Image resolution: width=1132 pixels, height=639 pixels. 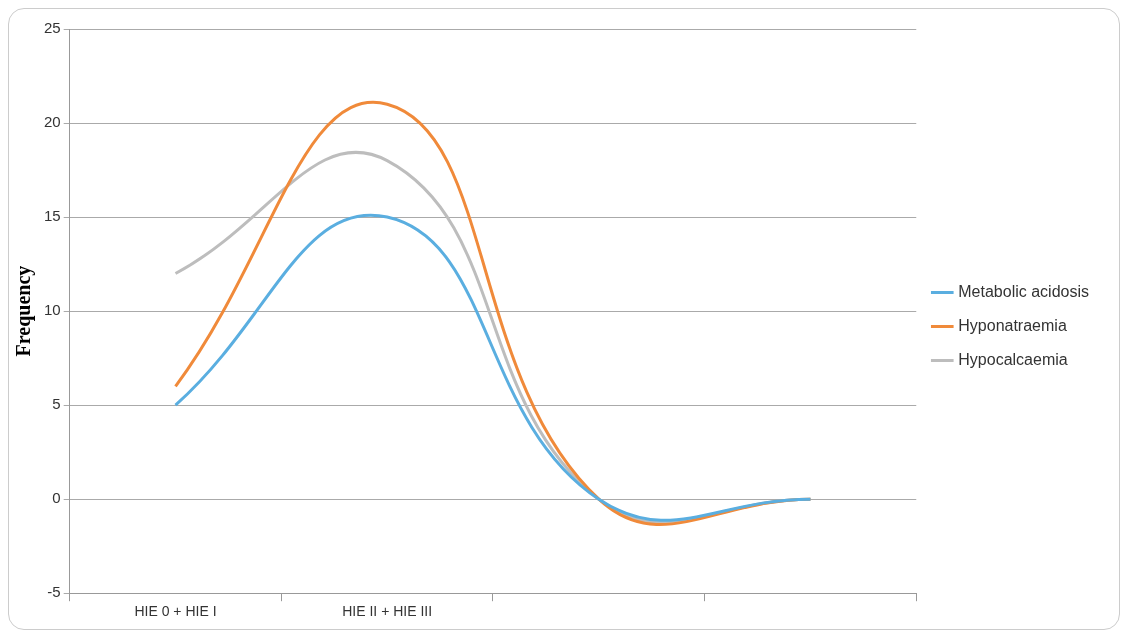 I want to click on y-tick-label: 25, so click(x=52, y=28).